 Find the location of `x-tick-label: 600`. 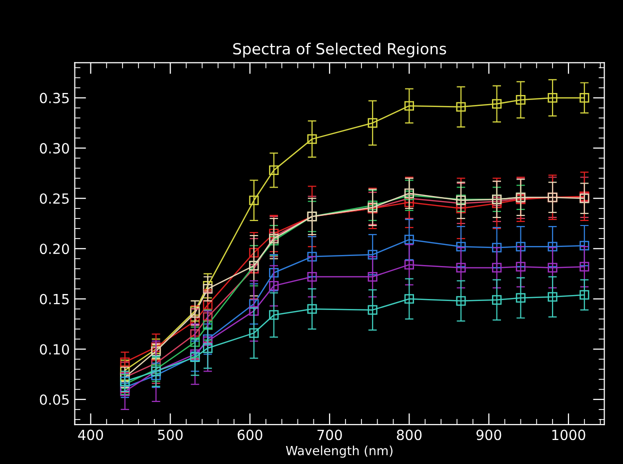

x-tick-label: 600 is located at coordinates (250, 435).